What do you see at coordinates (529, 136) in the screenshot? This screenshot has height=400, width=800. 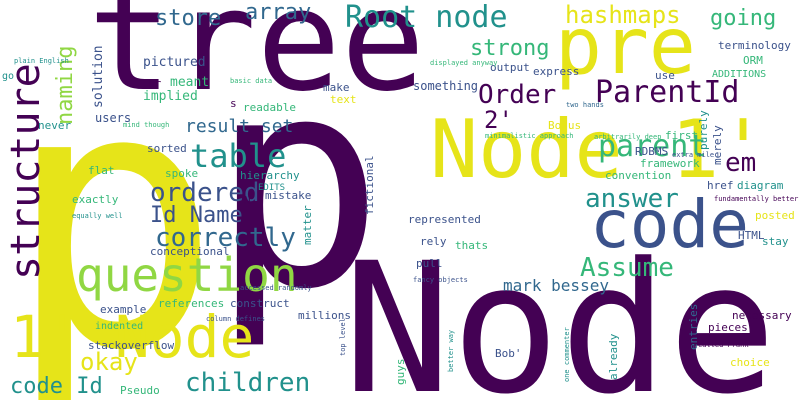 I see `word-minimalistic-approach: minimalistic approach` at bounding box center [529, 136].